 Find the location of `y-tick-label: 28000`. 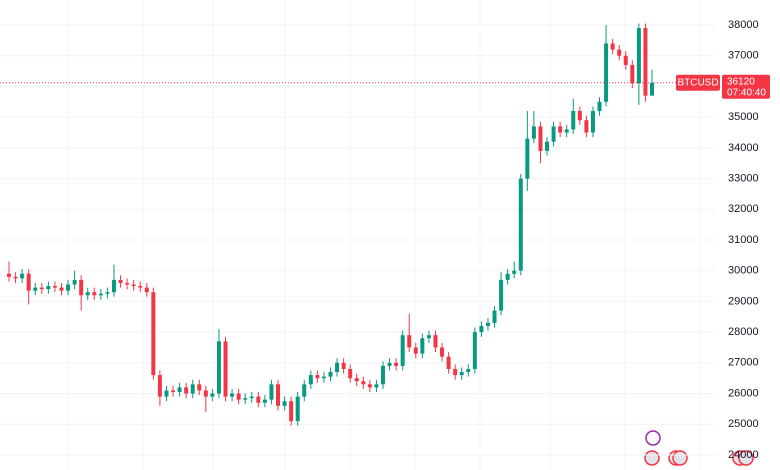

y-tick-label: 28000 is located at coordinates (743, 332).